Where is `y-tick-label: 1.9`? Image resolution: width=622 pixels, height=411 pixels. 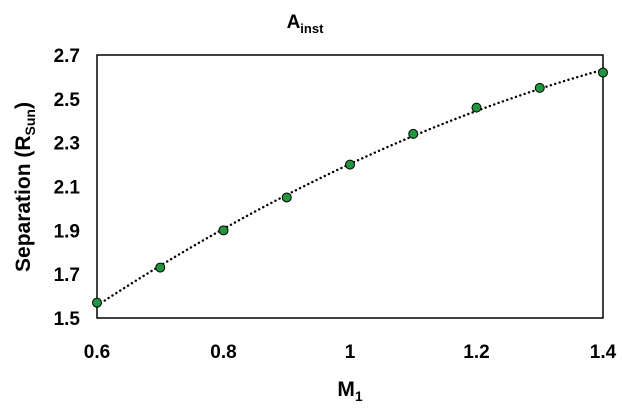
y-tick-label: 1.9 is located at coordinates (67, 231).